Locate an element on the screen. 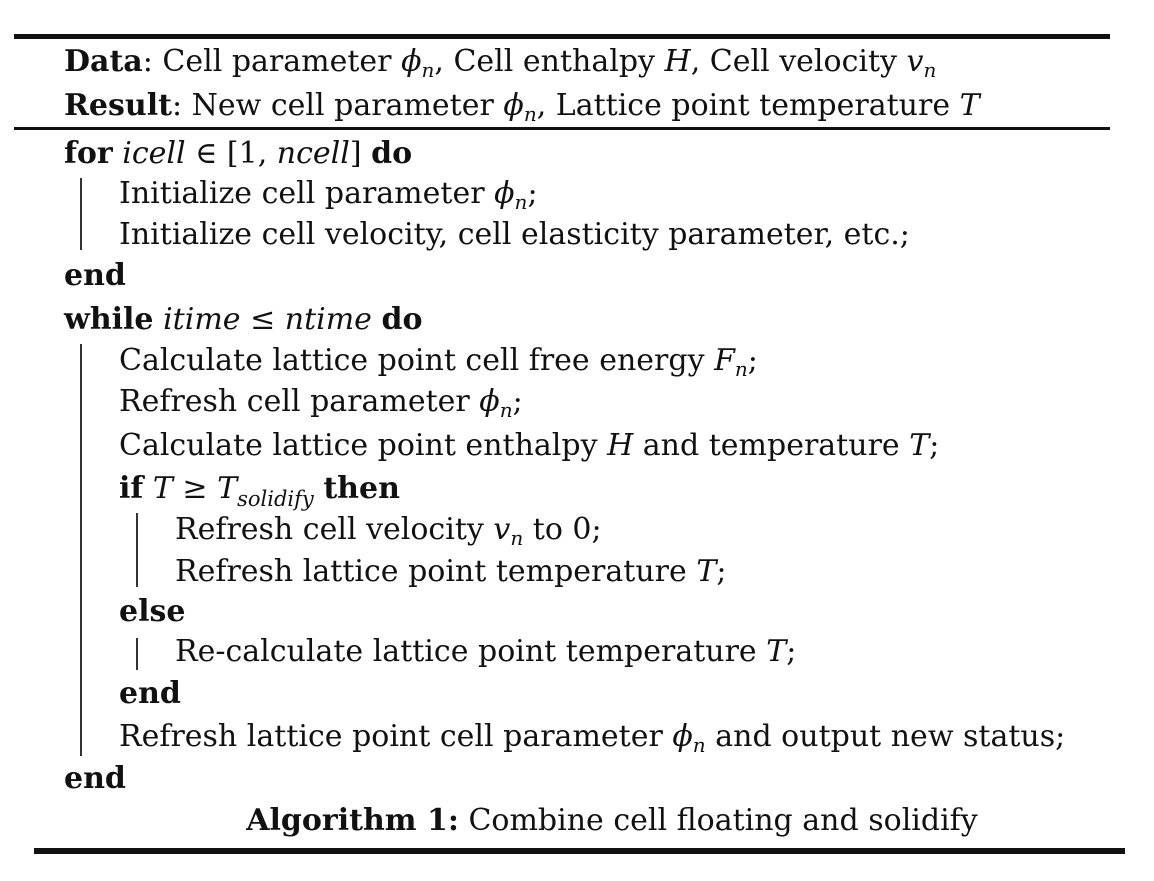 The width and height of the screenshot is (1154, 881). calc2-and: and temperature is located at coordinates (771, 445).